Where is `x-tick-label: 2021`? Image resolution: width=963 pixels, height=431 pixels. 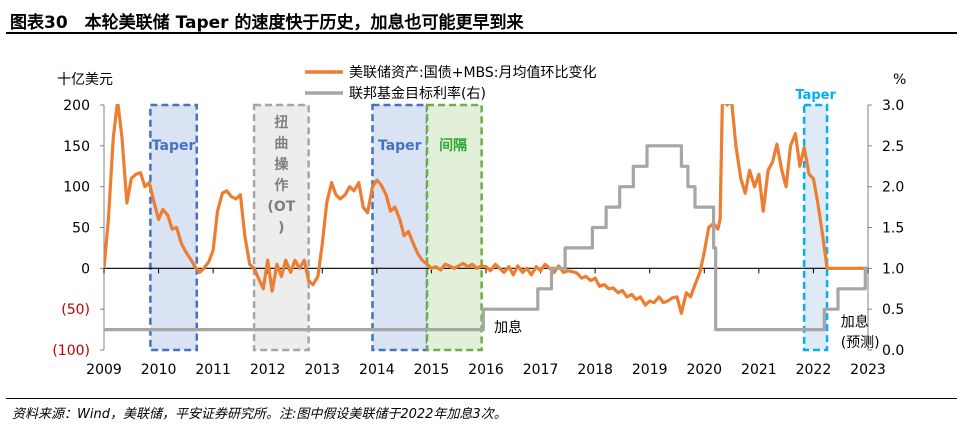 x-tick-label: 2021 is located at coordinates (759, 370).